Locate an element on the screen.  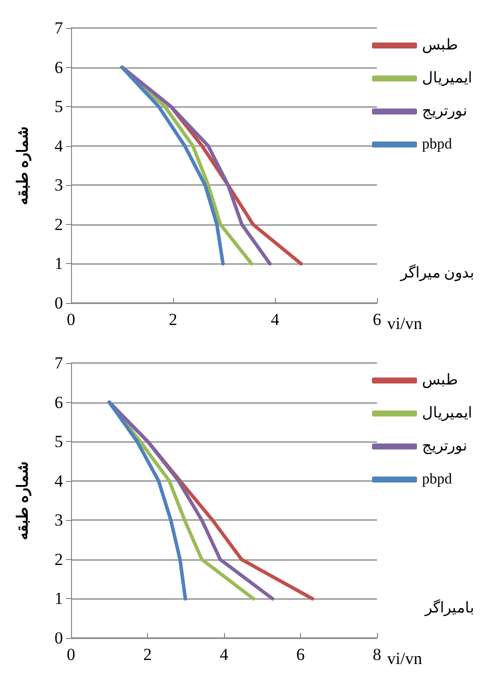
x-tick-label: 8 is located at coordinates (377, 654).